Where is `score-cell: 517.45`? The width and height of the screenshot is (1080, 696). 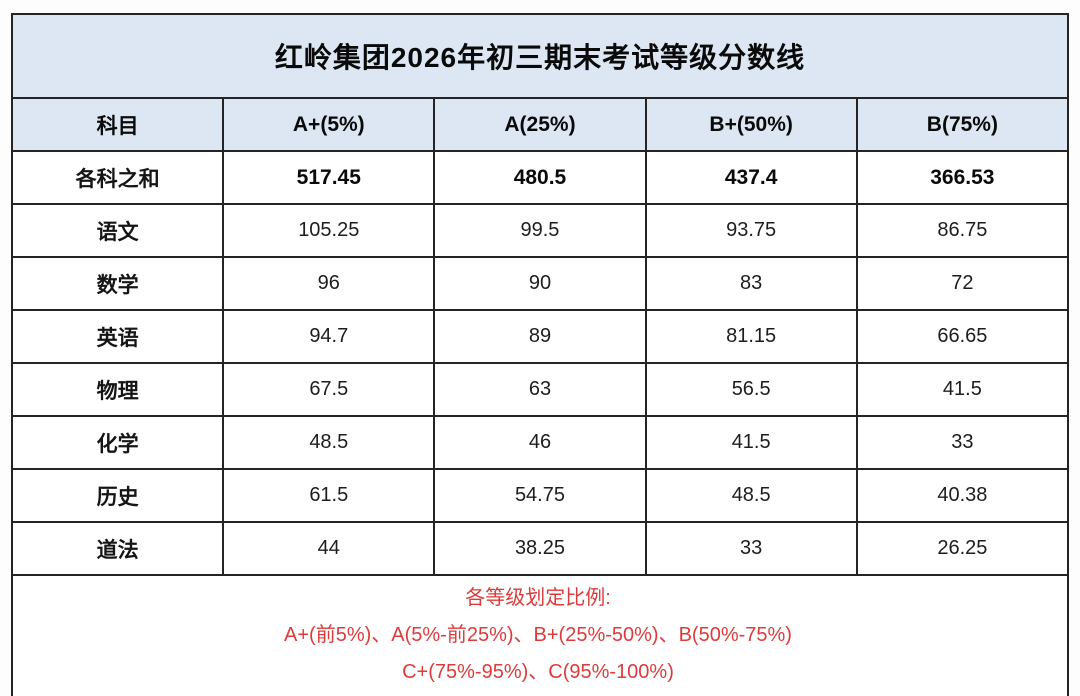
score-cell: 517.45 is located at coordinates (329, 177).